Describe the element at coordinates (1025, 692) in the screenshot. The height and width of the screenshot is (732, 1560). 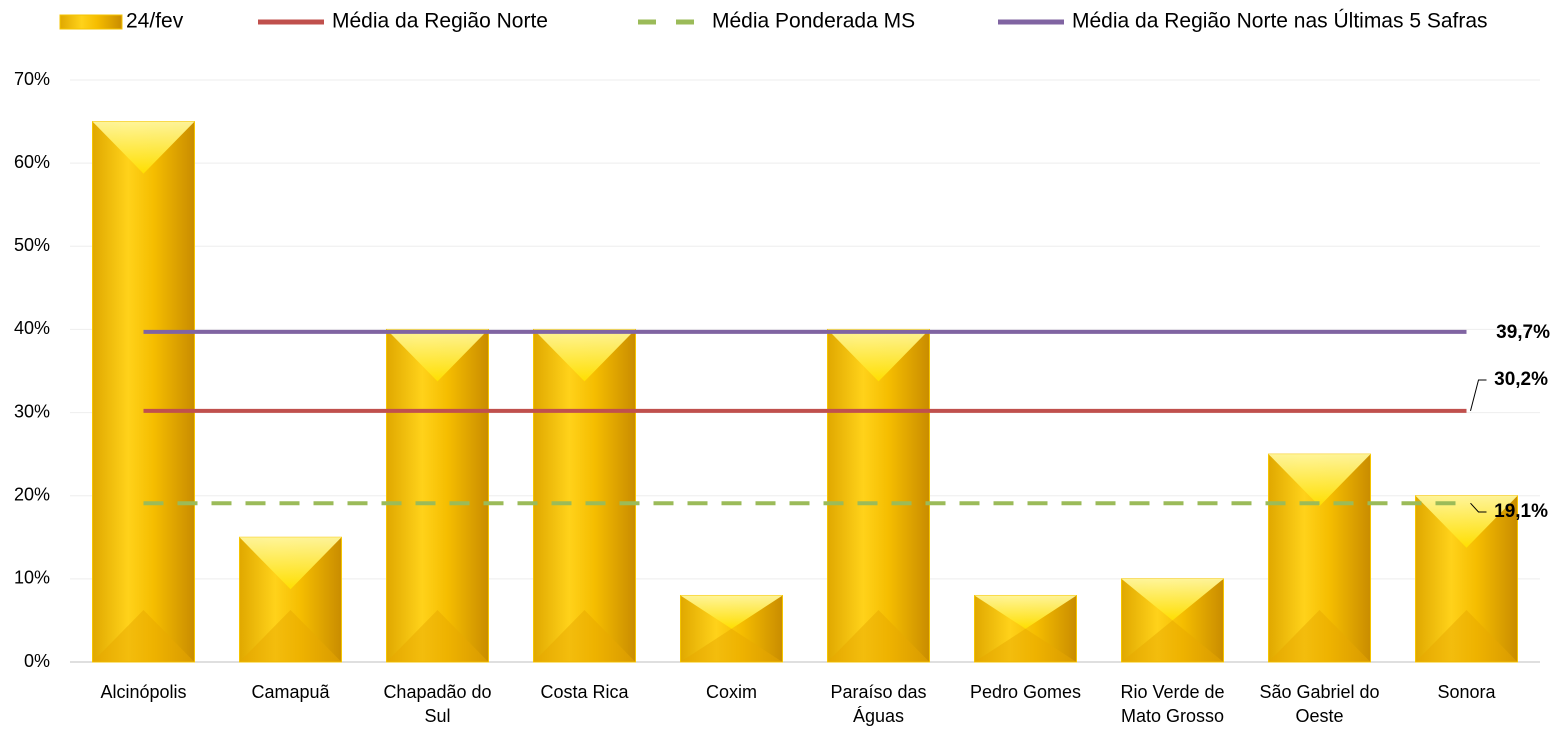
I see `x-tick-label: Pedro Gomes` at that location.